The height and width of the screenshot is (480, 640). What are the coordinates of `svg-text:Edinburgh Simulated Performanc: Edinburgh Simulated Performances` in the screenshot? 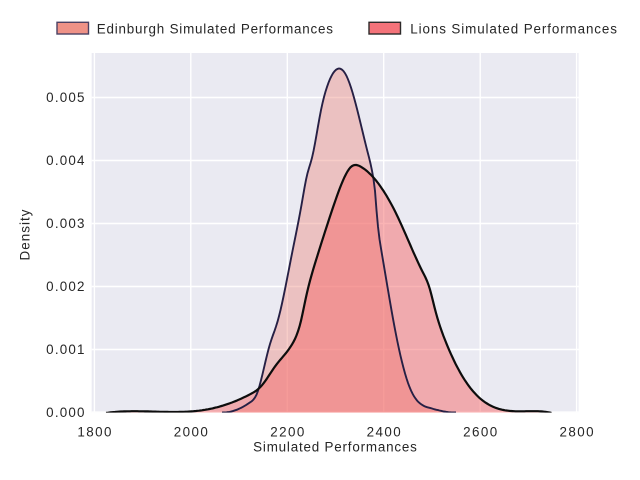 It's located at (215, 29).